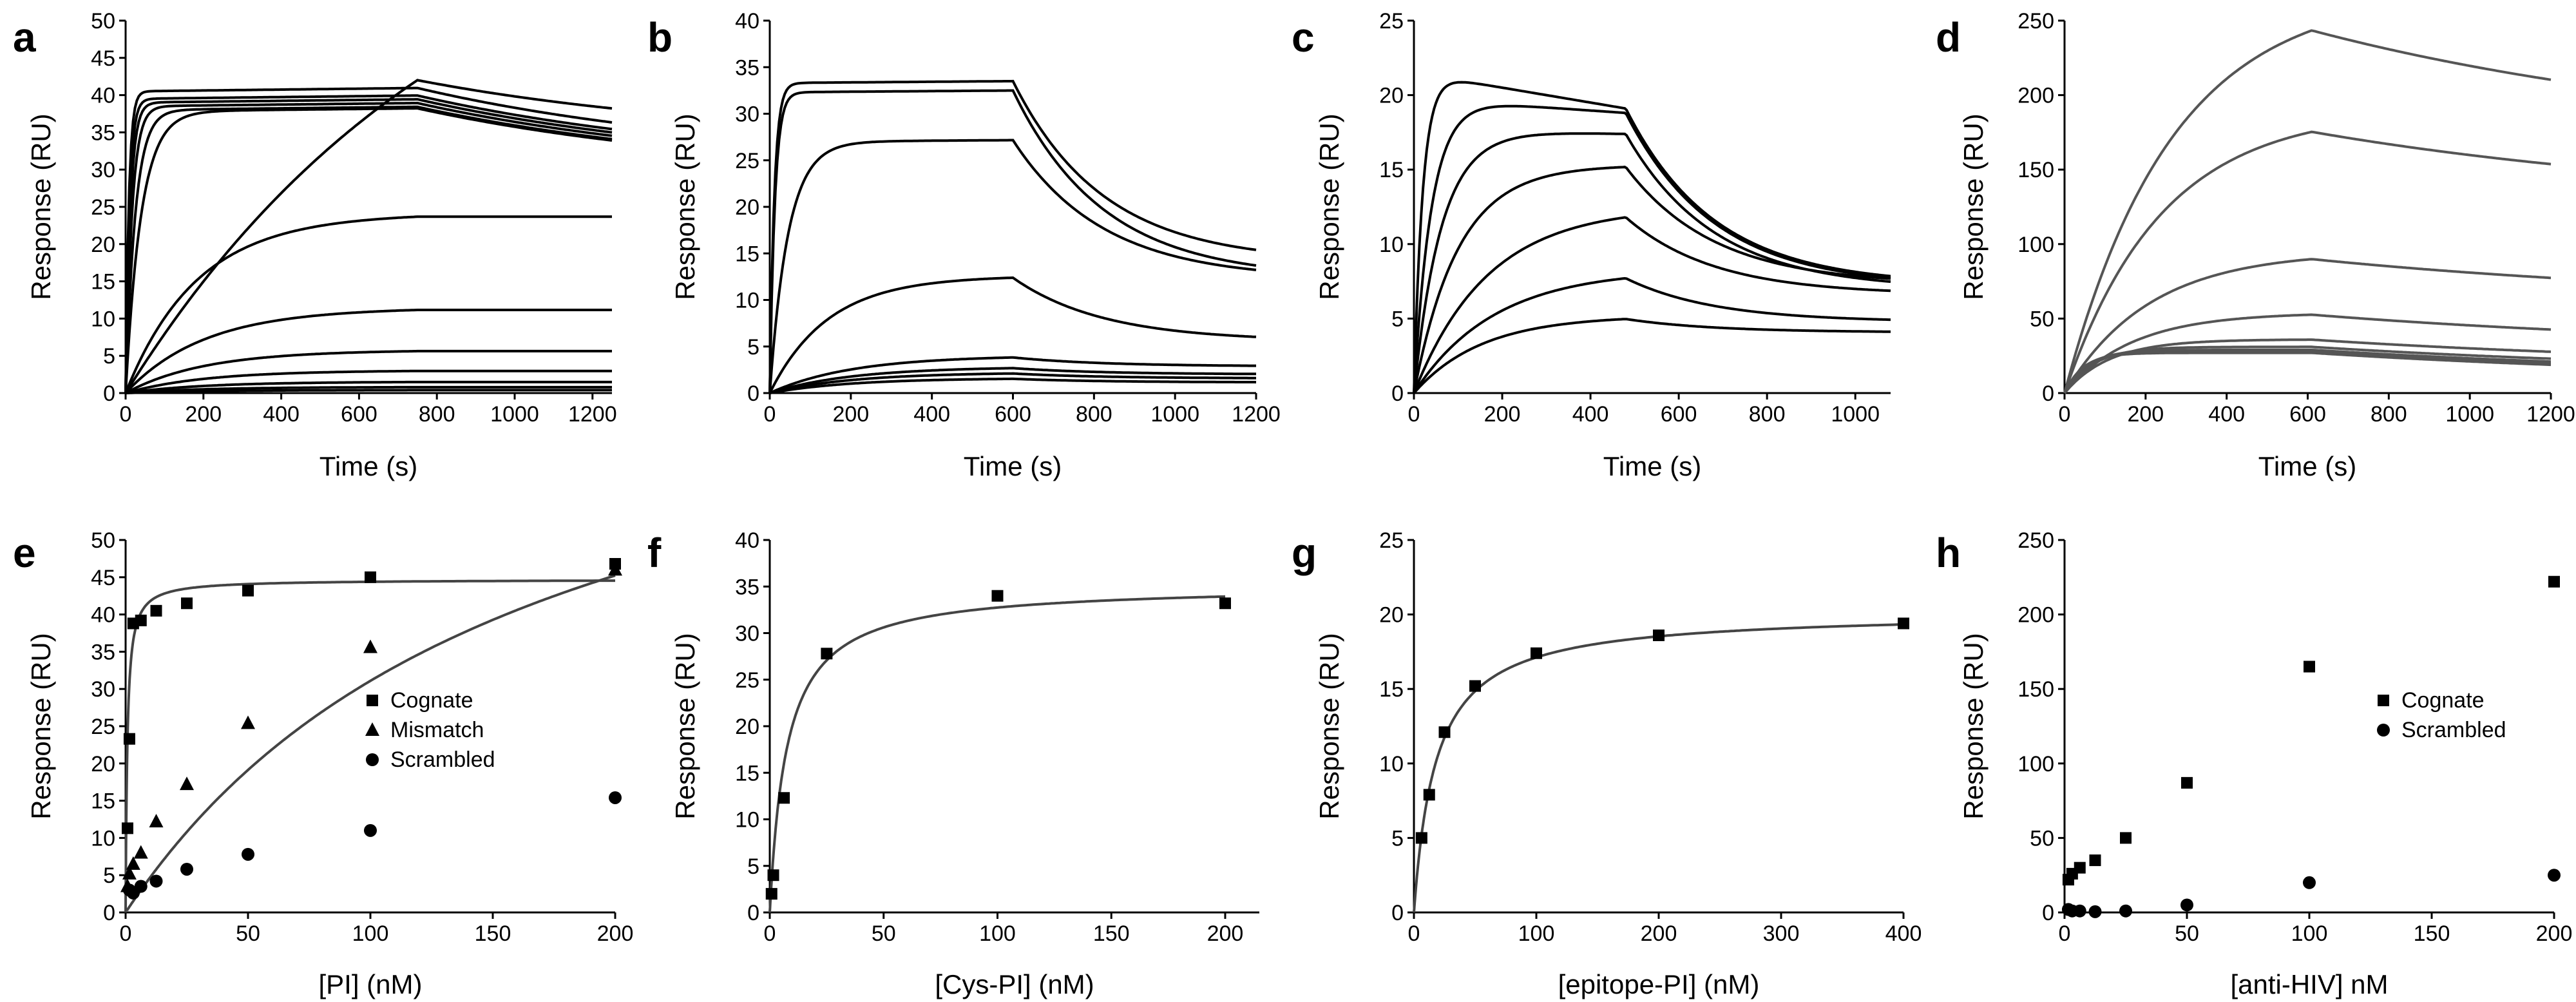 This screenshot has width=2576, height=1002. Describe the element at coordinates (654, 553) in the screenshot. I see `panel-letter-f: f` at that location.